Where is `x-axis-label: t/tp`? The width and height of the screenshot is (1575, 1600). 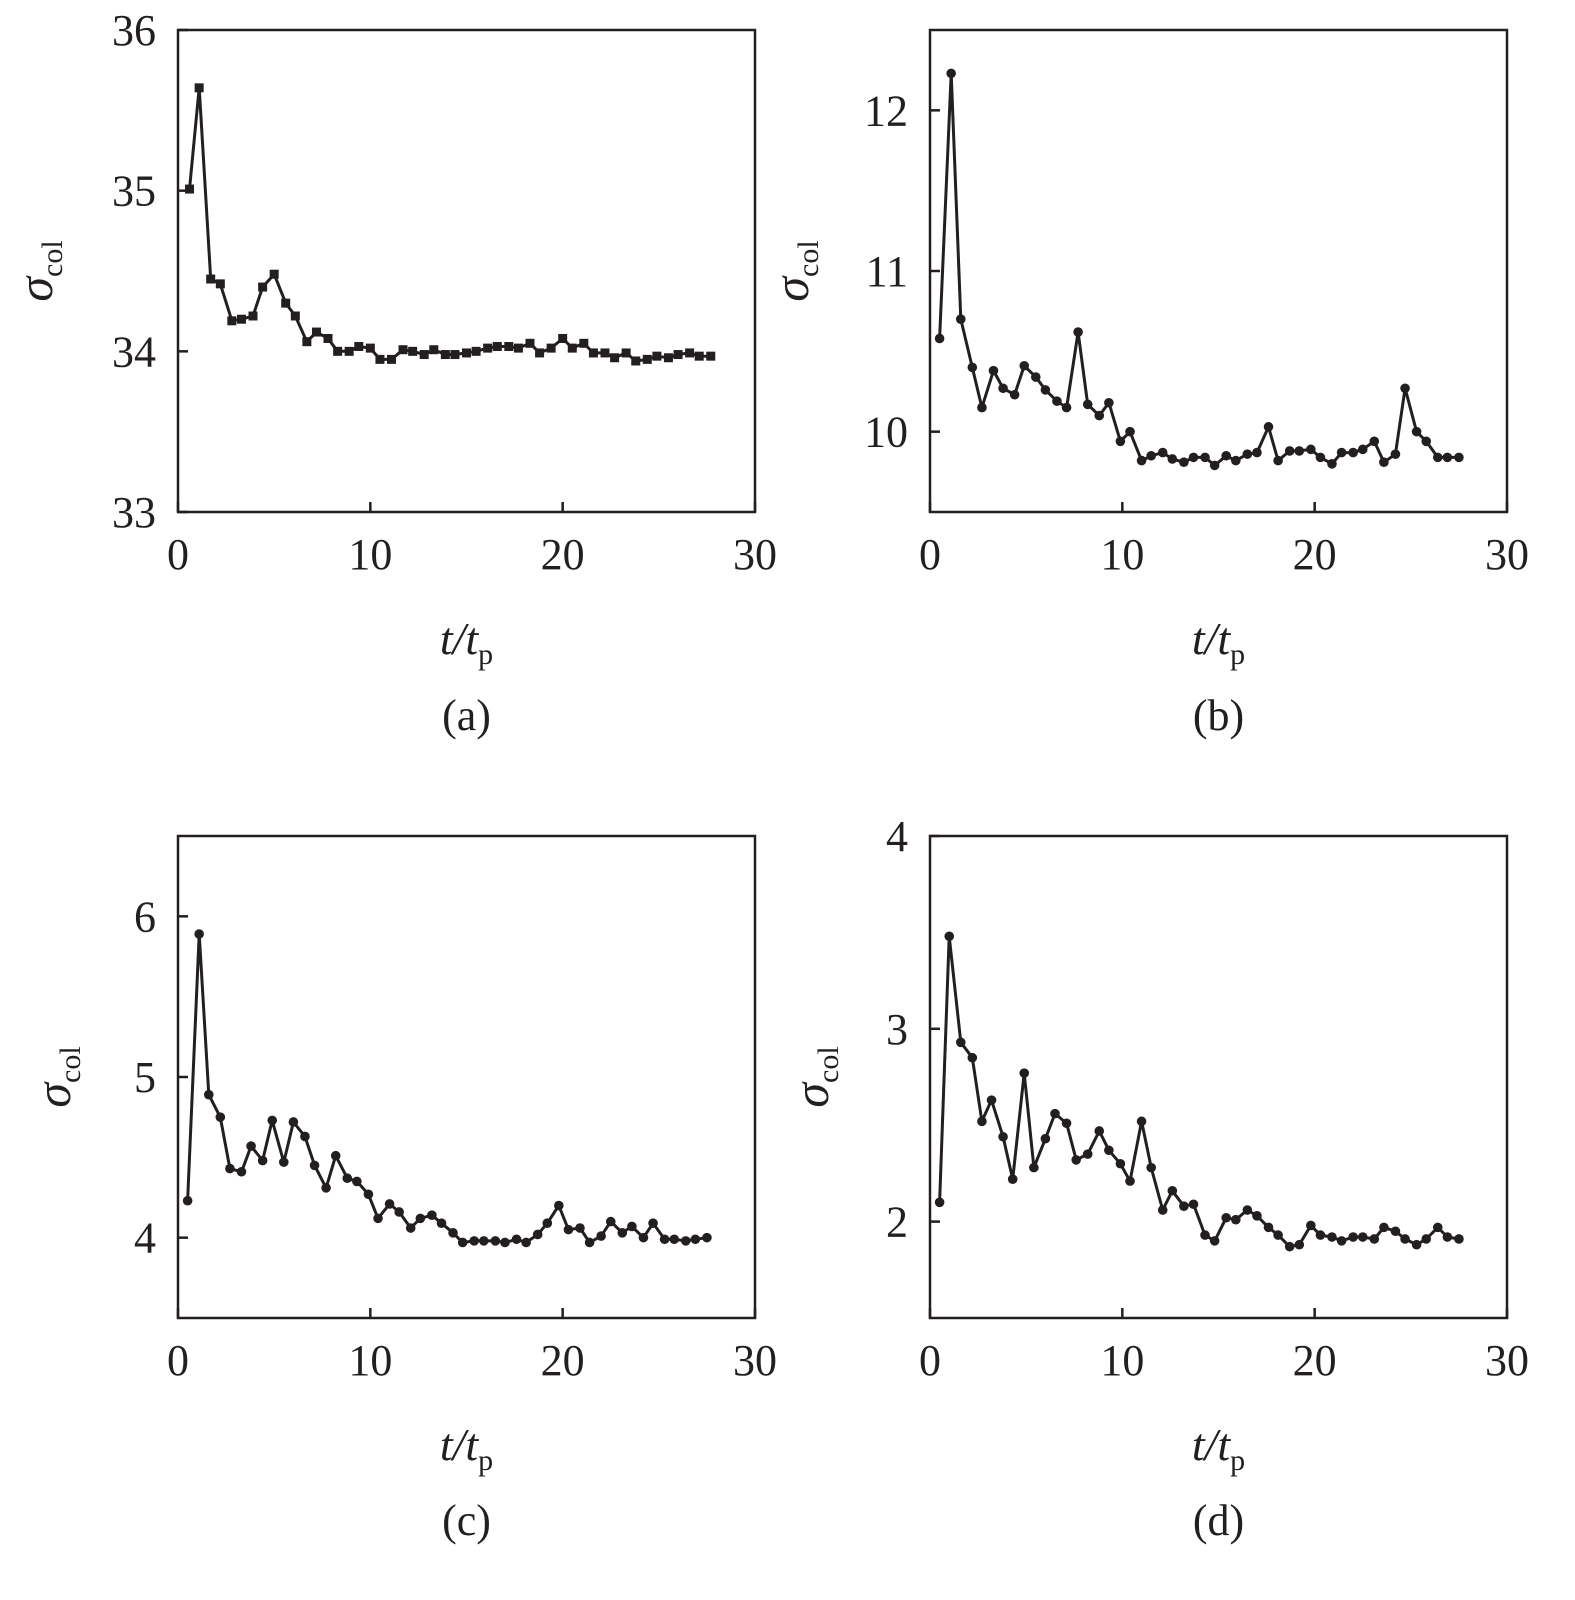 x-axis-label: t/tp is located at coordinates (466, 1448).